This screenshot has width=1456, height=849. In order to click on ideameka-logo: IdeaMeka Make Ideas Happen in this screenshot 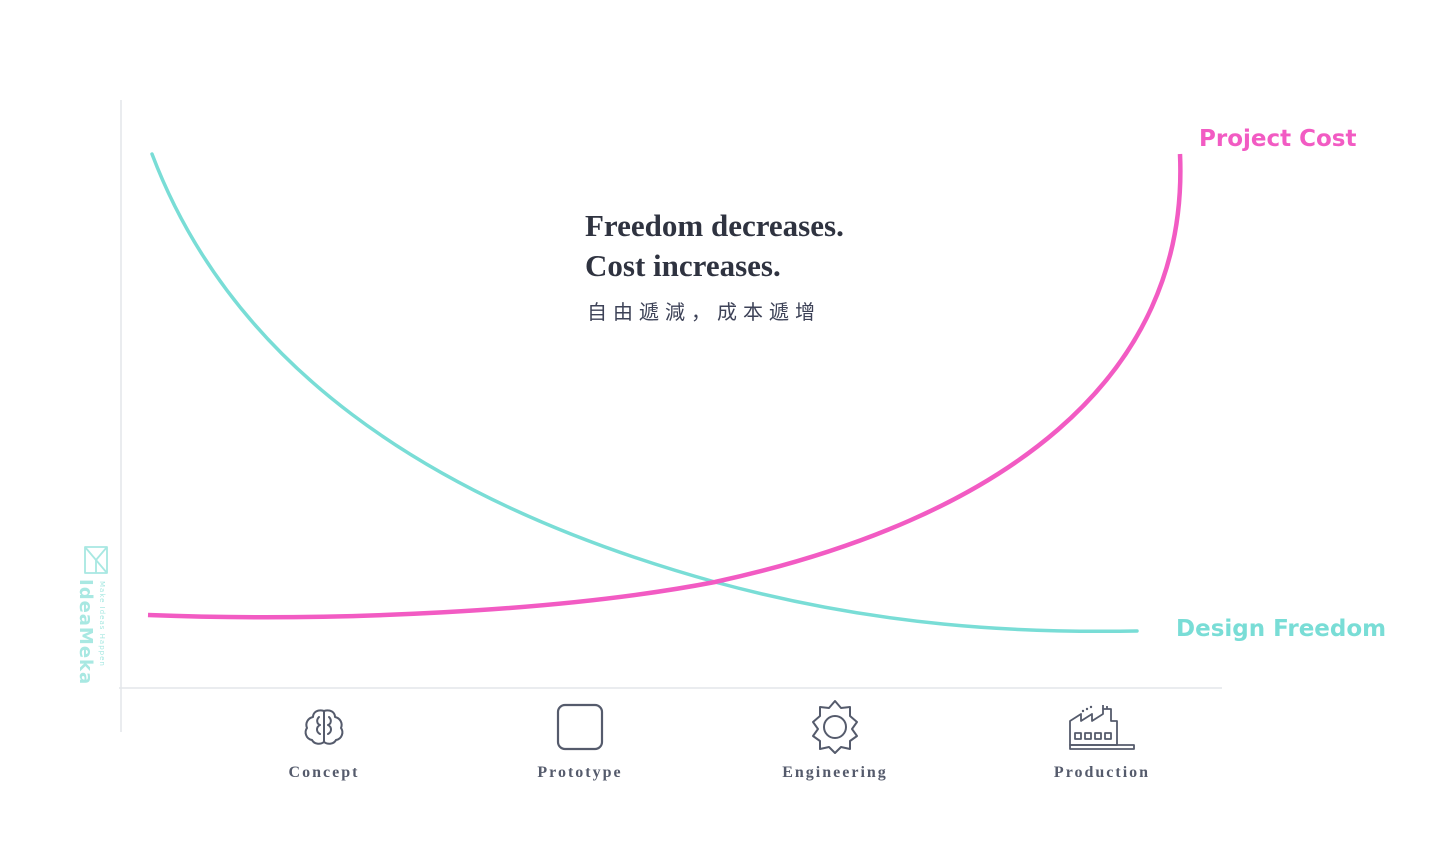, I will do `click(95, 615)`.